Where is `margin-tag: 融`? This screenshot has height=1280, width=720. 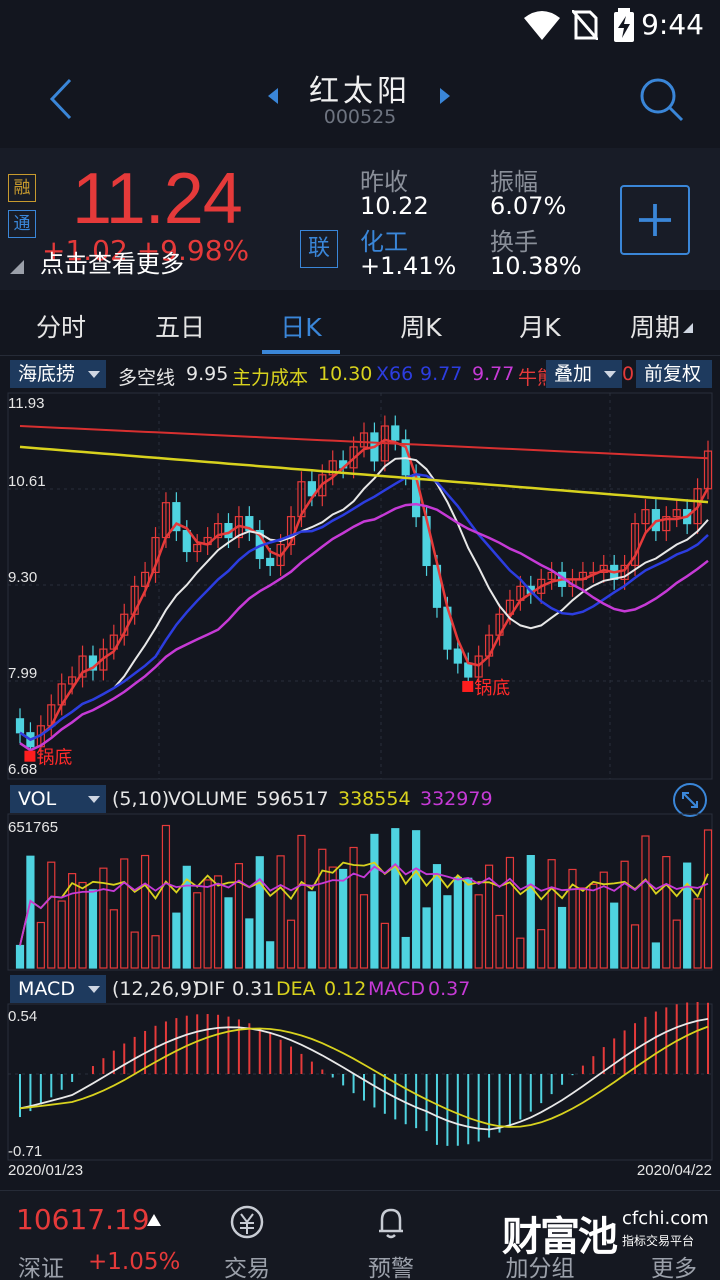 margin-tag: 融 is located at coordinates (22, 188).